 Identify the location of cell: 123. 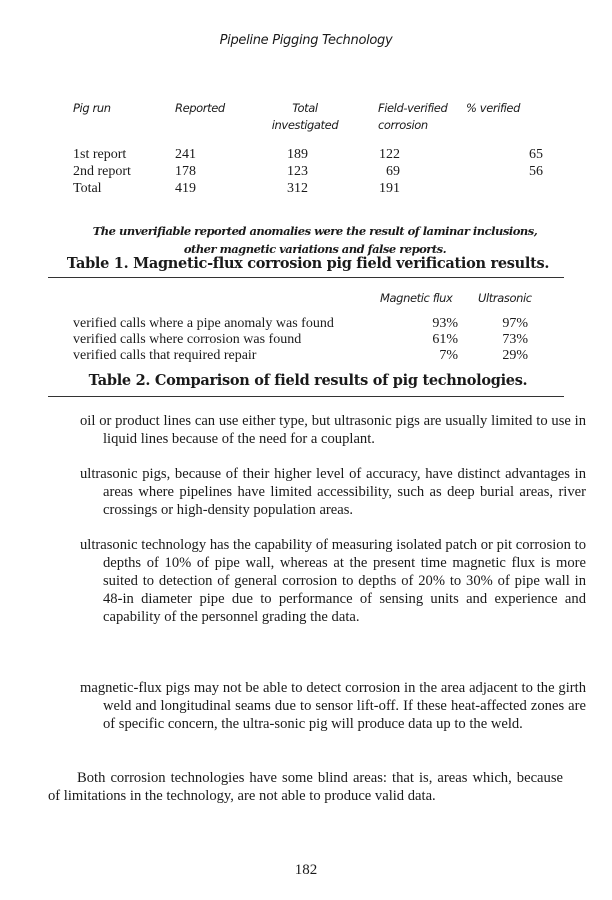
(297, 171).